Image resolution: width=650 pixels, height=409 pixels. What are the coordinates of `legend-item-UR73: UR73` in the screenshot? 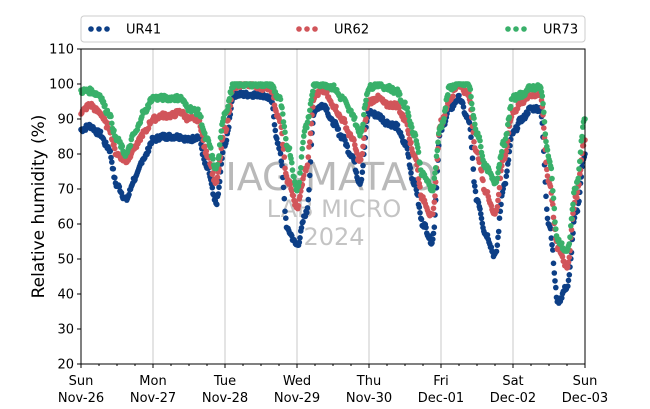 It's located at (541, 30).